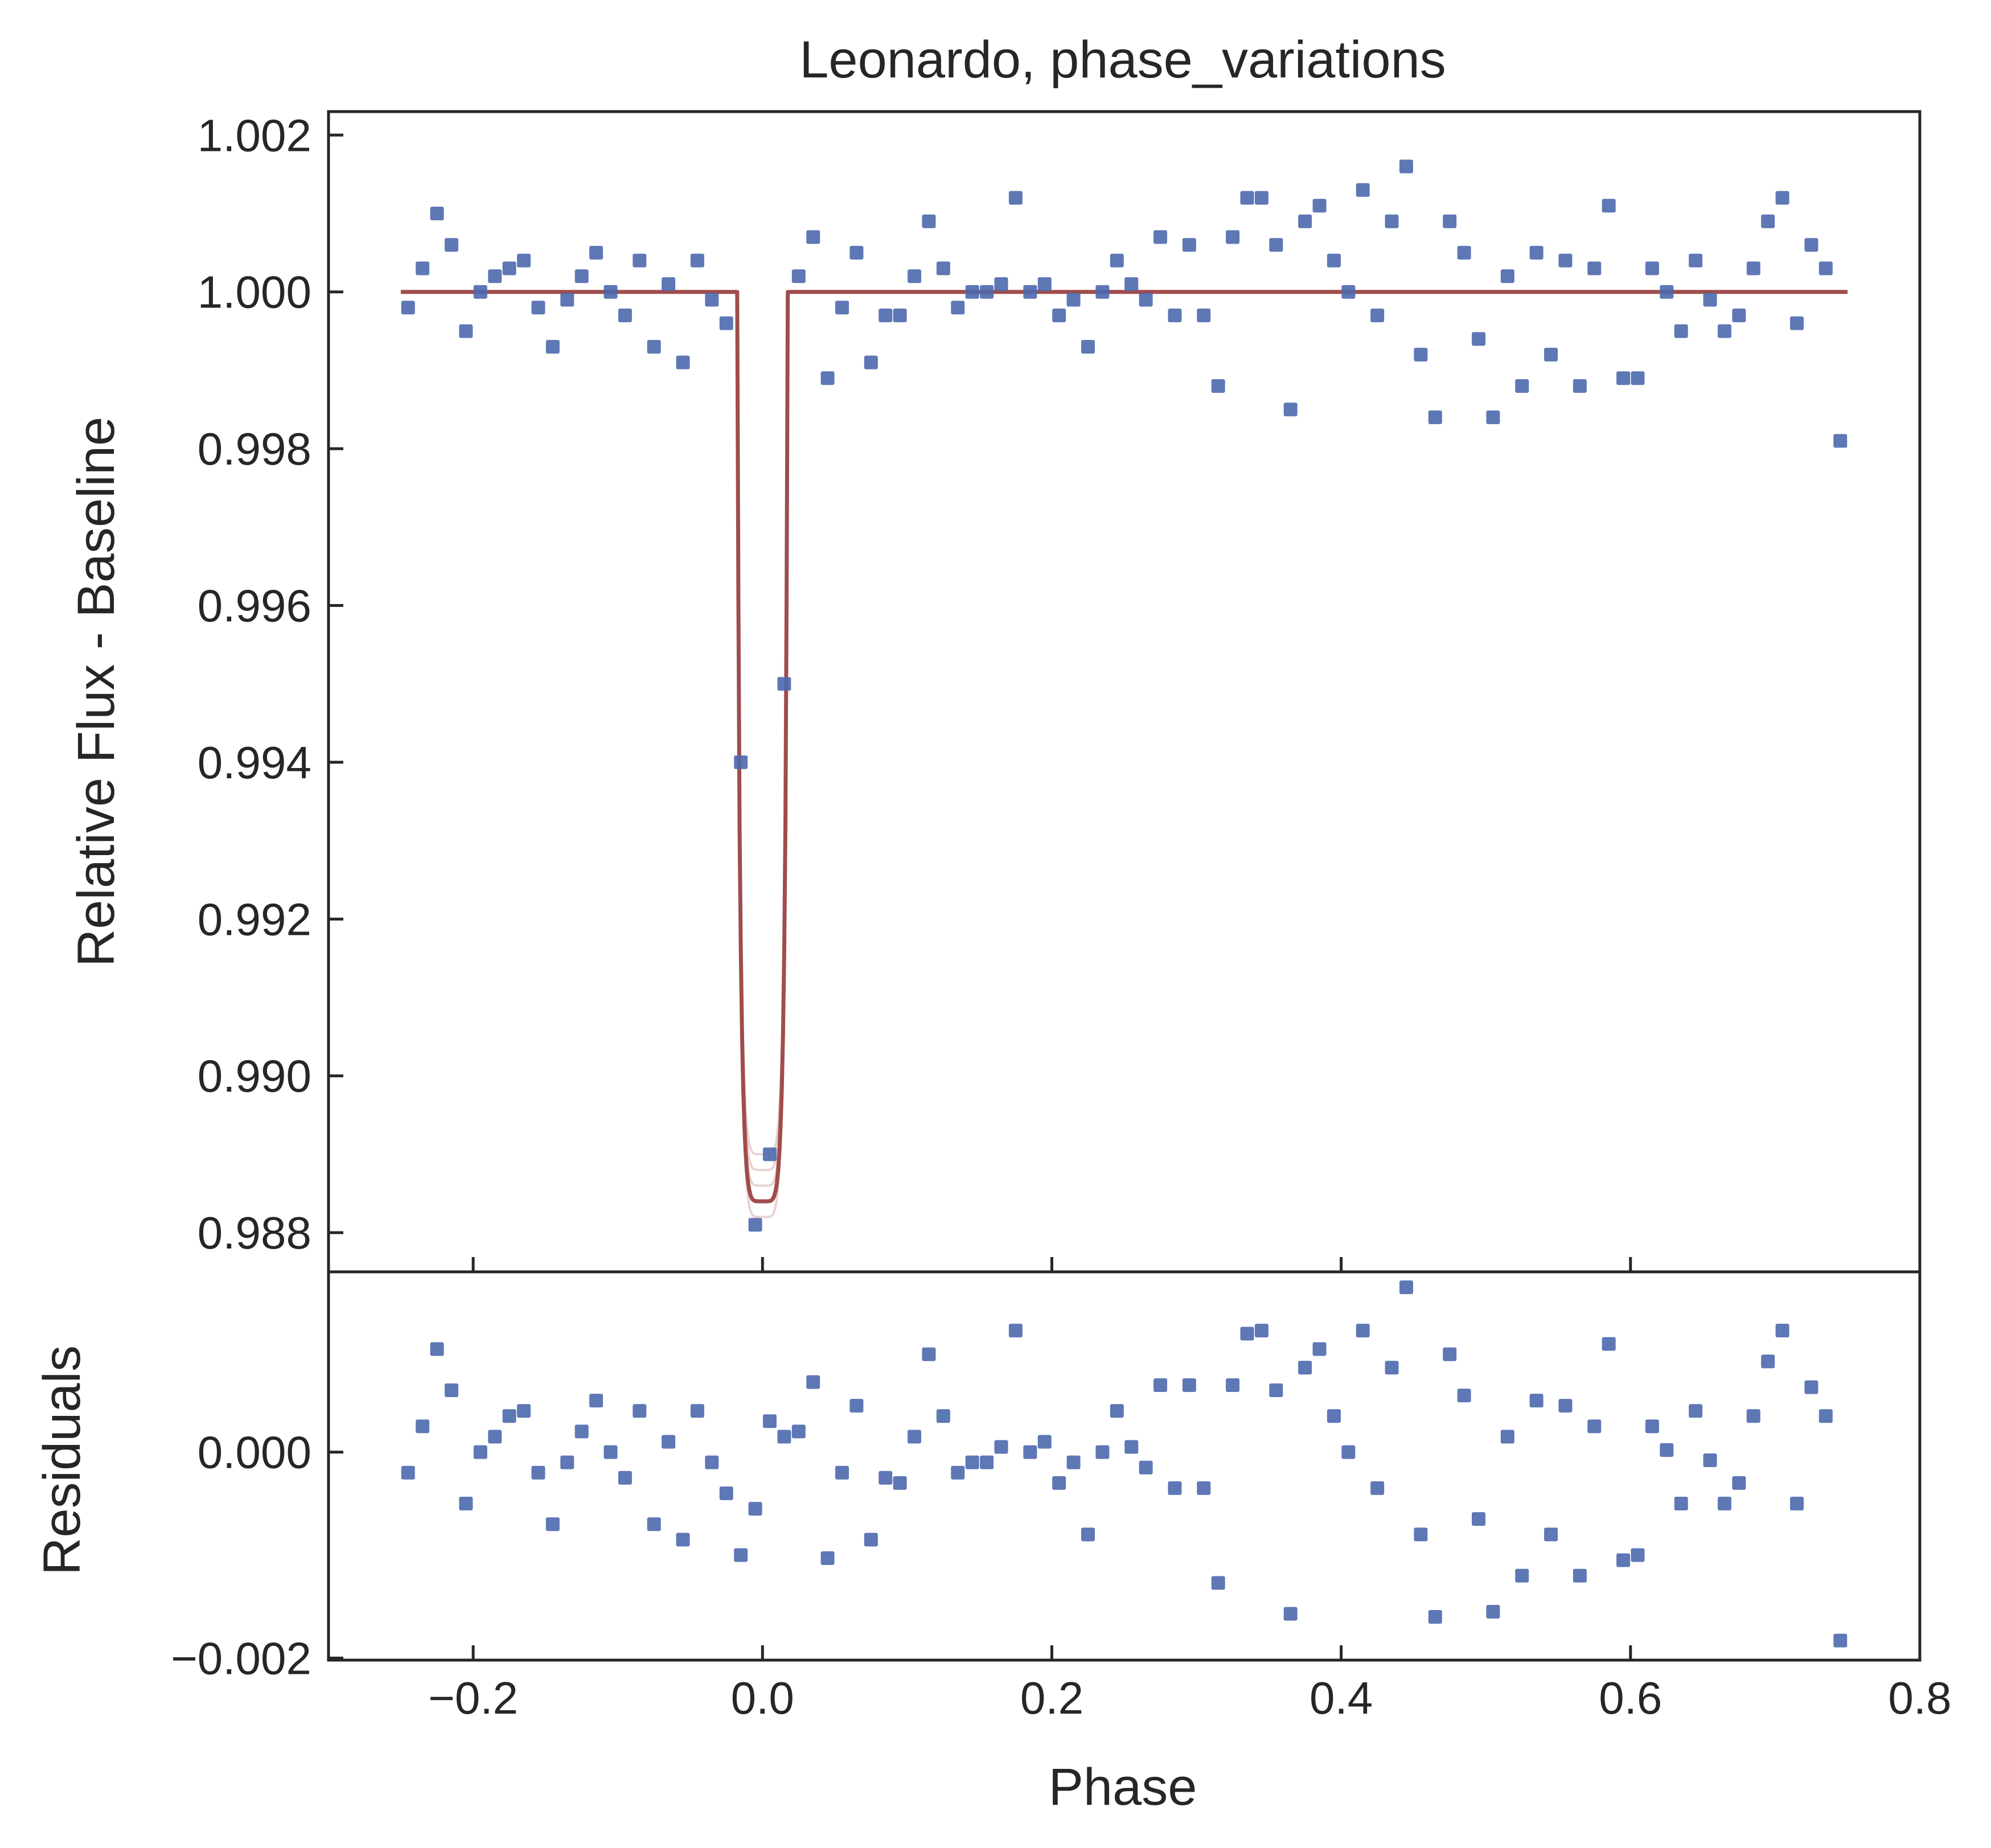  I want to click on residual-data-points, so click(1124, 1464).